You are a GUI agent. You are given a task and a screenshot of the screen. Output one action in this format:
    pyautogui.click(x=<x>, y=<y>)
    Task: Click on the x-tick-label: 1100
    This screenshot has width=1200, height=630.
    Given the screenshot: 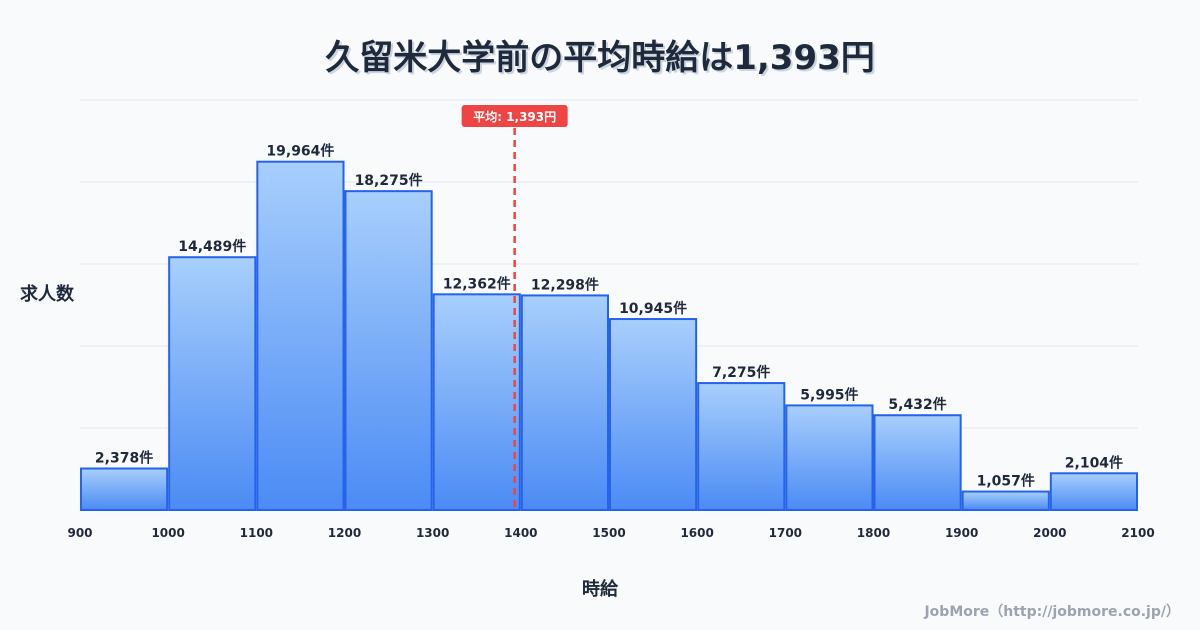 What is the action you would take?
    pyautogui.click(x=256, y=533)
    